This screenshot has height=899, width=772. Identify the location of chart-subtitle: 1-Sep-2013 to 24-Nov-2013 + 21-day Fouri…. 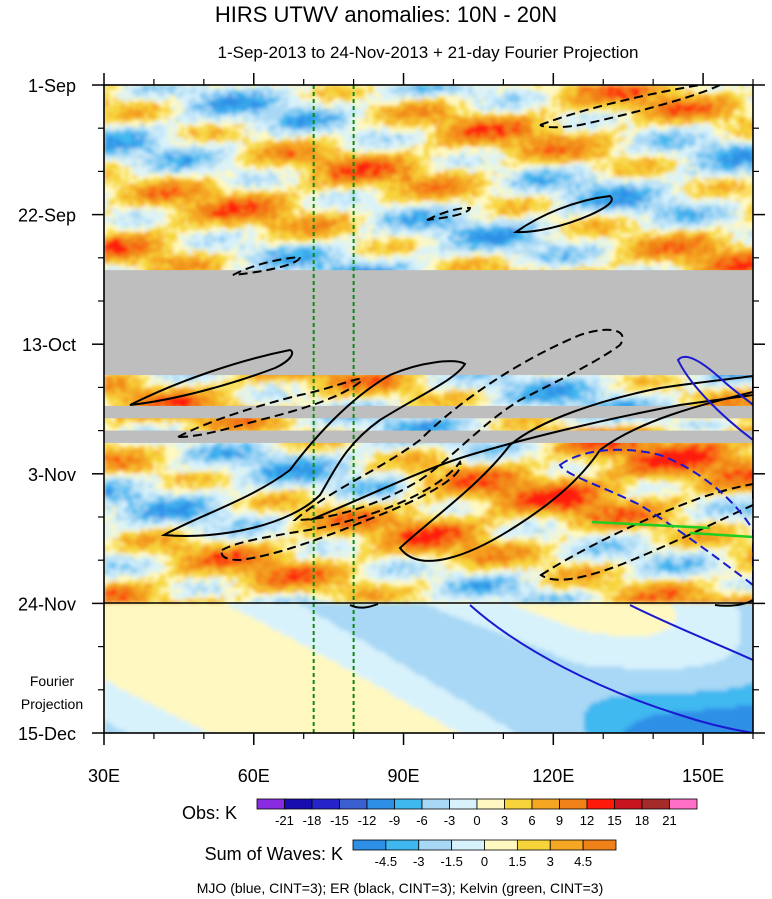
(428, 52).